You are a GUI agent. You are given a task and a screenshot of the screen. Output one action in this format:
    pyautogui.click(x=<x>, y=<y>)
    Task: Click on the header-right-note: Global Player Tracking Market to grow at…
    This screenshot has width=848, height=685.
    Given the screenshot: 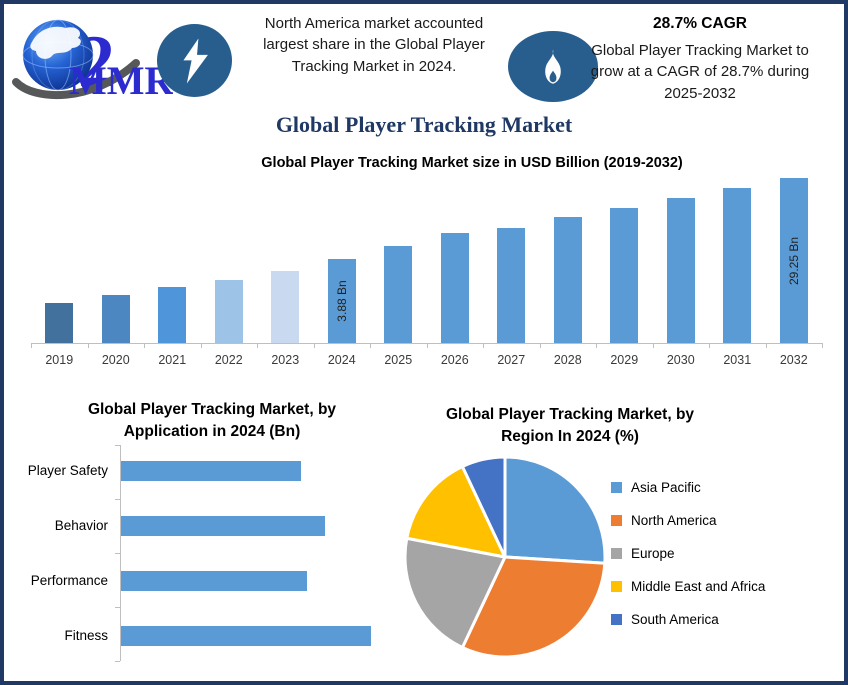 What is the action you would take?
    pyautogui.click(x=700, y=72)
    